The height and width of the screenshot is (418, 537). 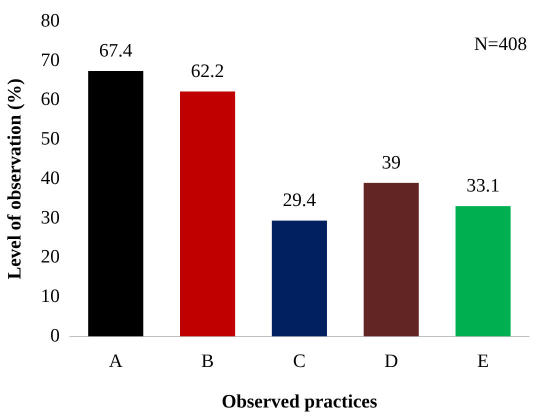 I want to click on y-tick-label: 40, so click(x=50, y=178).